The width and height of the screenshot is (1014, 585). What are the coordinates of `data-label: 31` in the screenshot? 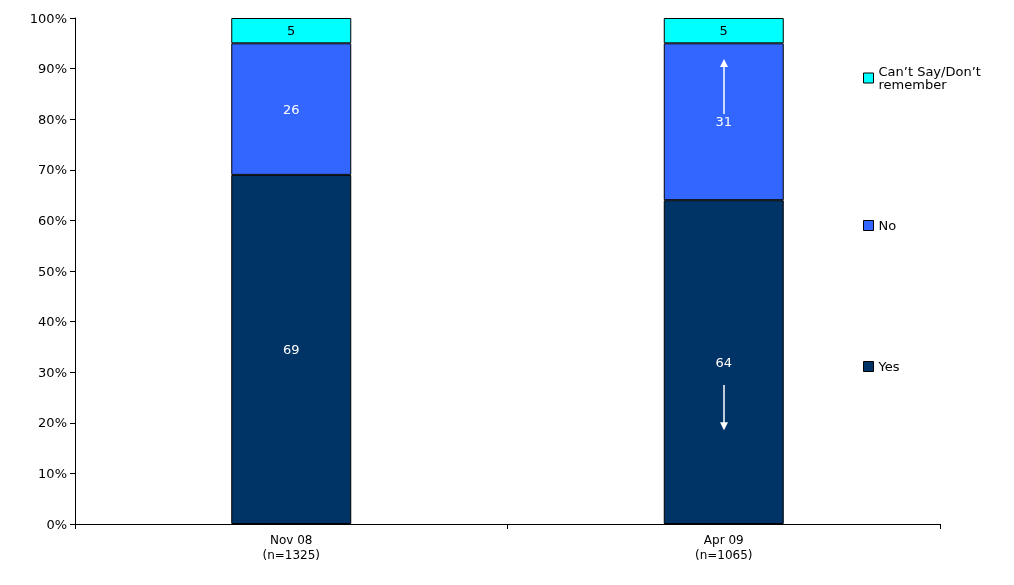 It's located at (724, 122).